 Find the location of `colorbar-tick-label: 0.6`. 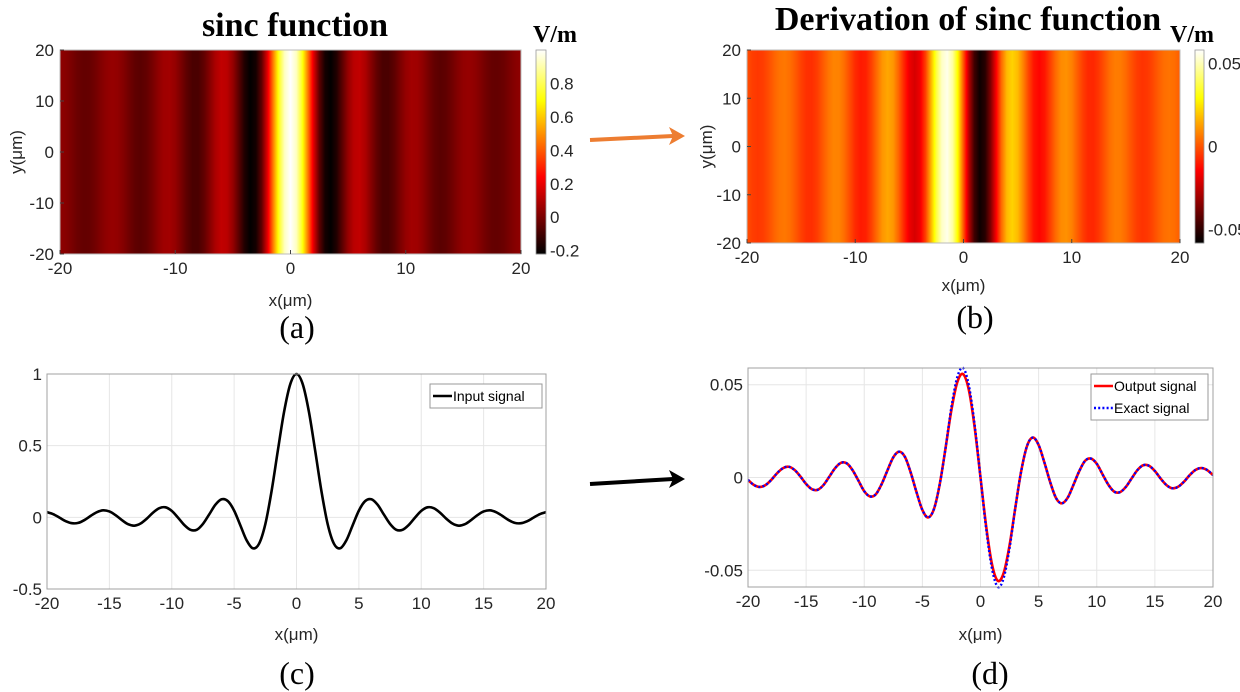

colorbar-tick-label: 0.6 is located at coordinates (562, 117).